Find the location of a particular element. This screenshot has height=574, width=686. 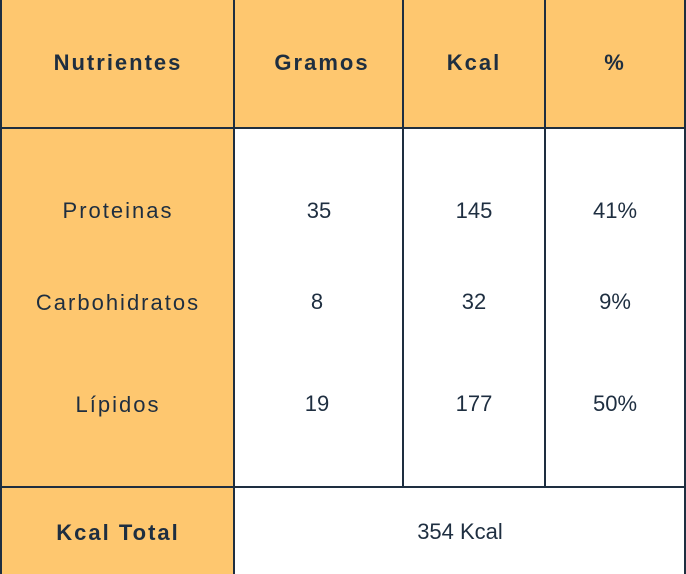

header-cell: % is located at coordinates (615, 62).